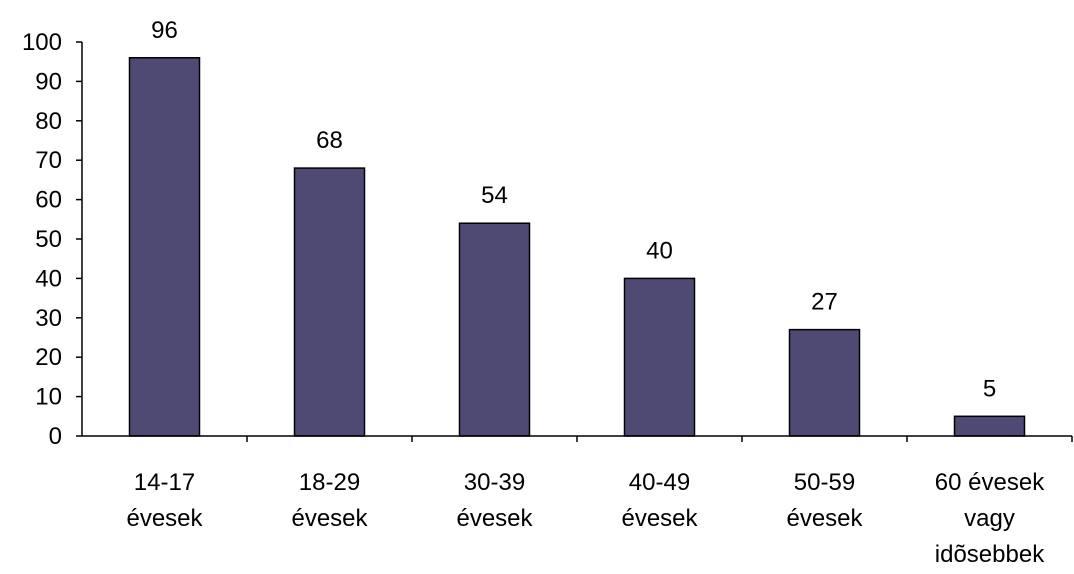 This screenshot has width=1074, height=574. Describe the element at coordinates (48, 239) in the screenshot. I see `y-tick-label: 50` at that location.